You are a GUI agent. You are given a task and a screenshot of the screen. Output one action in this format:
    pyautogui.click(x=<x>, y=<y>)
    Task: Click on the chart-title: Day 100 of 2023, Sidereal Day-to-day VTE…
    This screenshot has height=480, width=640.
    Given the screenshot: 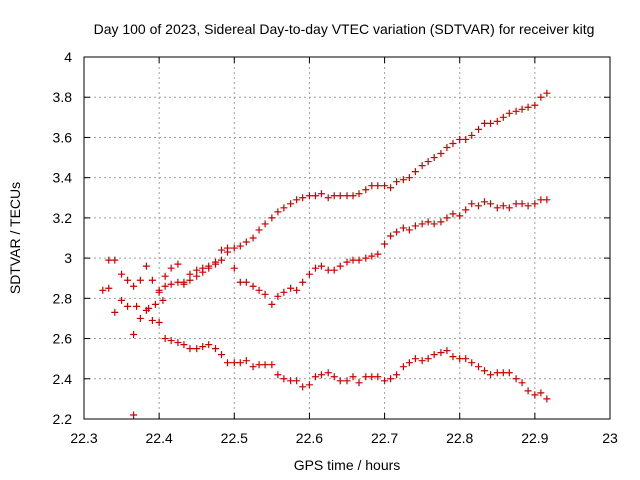 What is the action you would take?
    pyautogui.click(x=344, y=29)
    